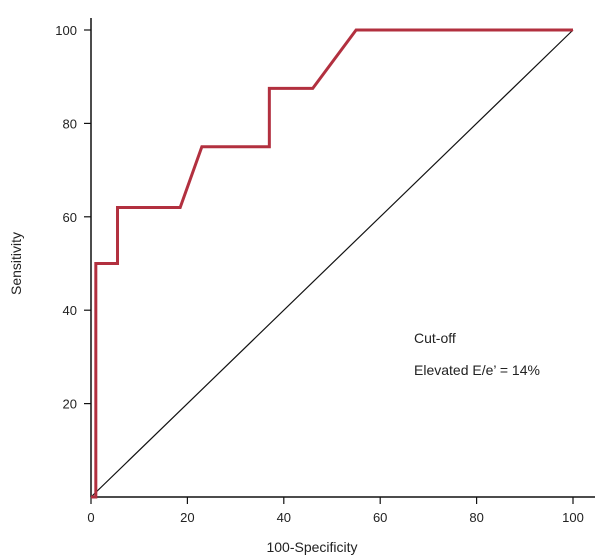  Describe the element at coordinates (70, 404) in the screenshot. I see `y-tick-label: 20` at that location.